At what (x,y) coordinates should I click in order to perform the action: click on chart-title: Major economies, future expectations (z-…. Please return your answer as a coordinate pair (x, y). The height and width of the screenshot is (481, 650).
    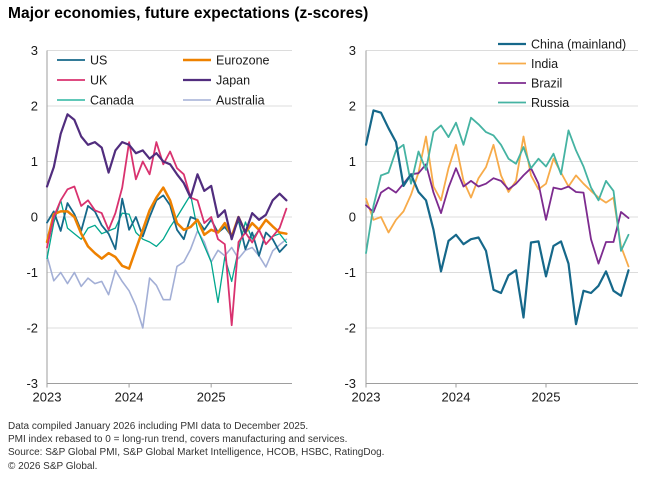
    Looking at the image, I should click on (188, 13).